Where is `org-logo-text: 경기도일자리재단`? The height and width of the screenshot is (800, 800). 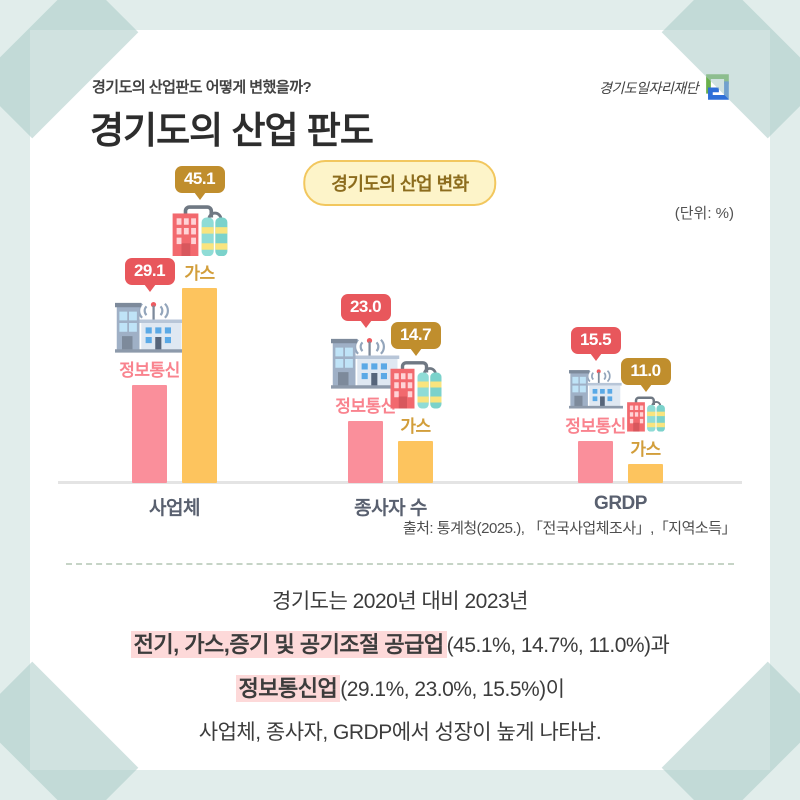
org-logo-text: 경기도일자리재단 is located at coordinates (648, 88).